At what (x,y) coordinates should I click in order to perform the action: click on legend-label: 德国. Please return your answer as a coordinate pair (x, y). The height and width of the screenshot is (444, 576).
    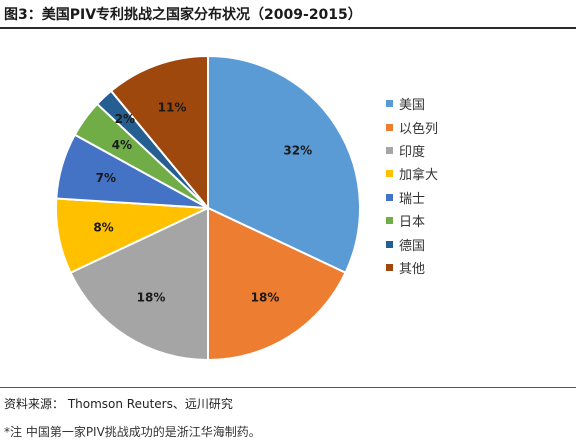
    Looking at the image, I should click on (412, 246).